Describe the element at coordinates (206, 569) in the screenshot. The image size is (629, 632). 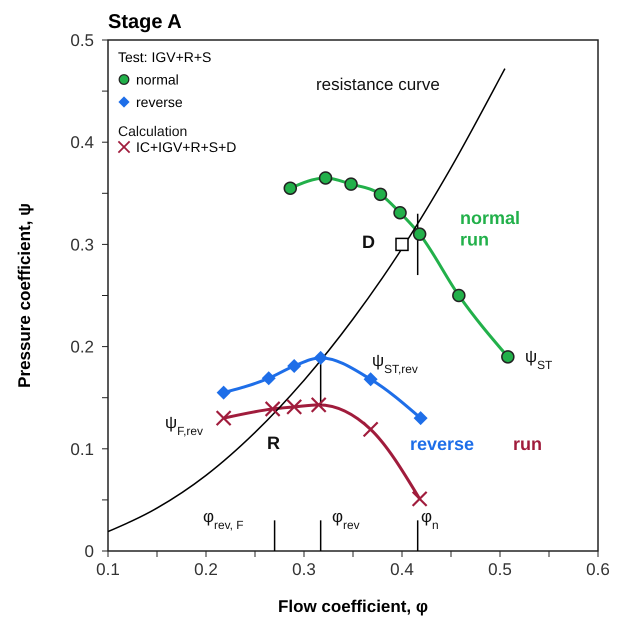
I see `x-tick-label: 0.2` at that location.